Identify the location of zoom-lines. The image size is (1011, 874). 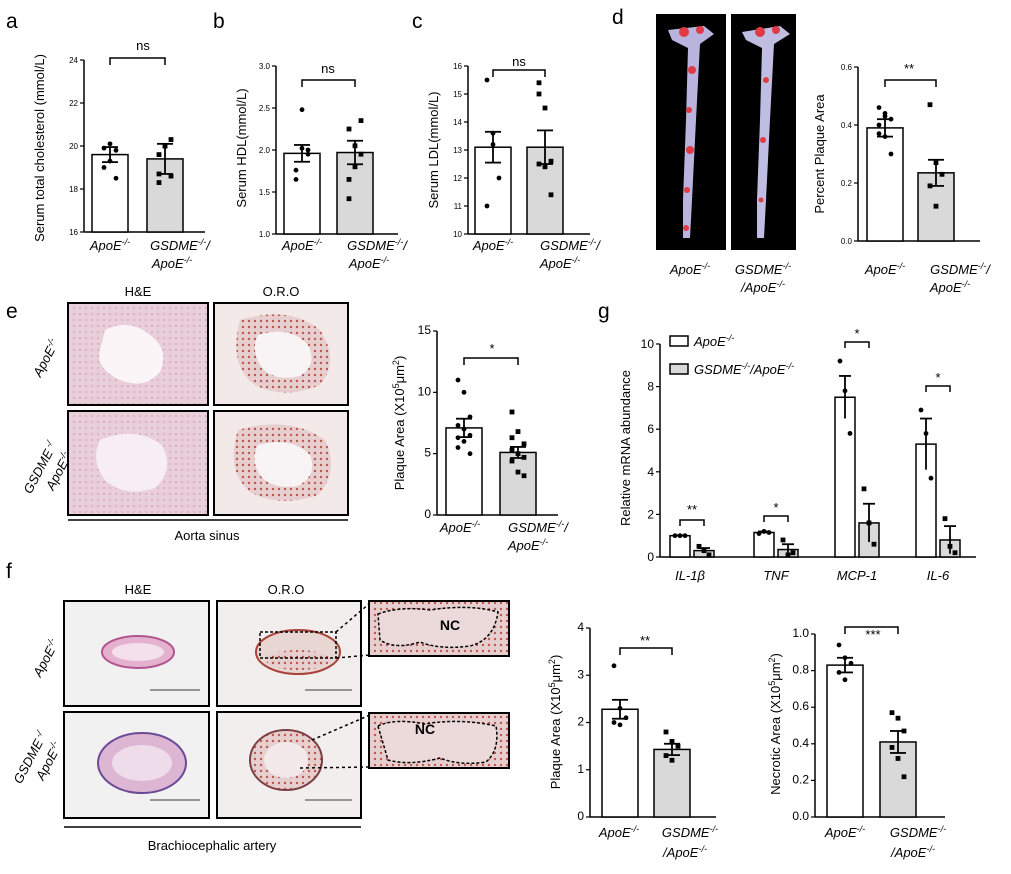
(335, 685).